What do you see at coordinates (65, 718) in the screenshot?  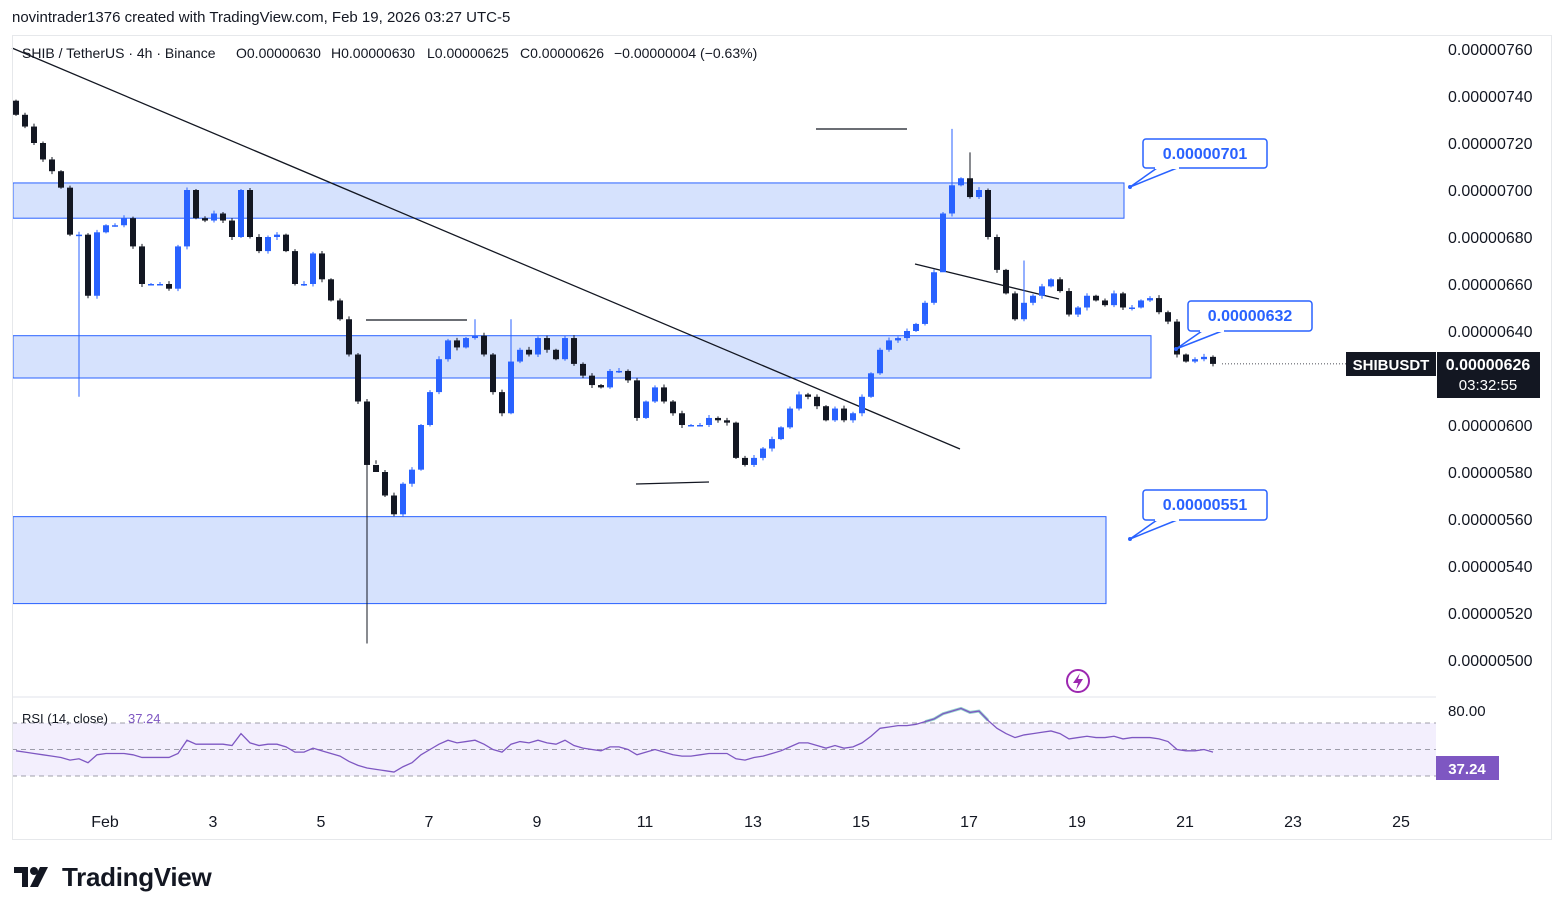 I see `rsi-title: RSI (14, close)` at bounding box center [65, 718].